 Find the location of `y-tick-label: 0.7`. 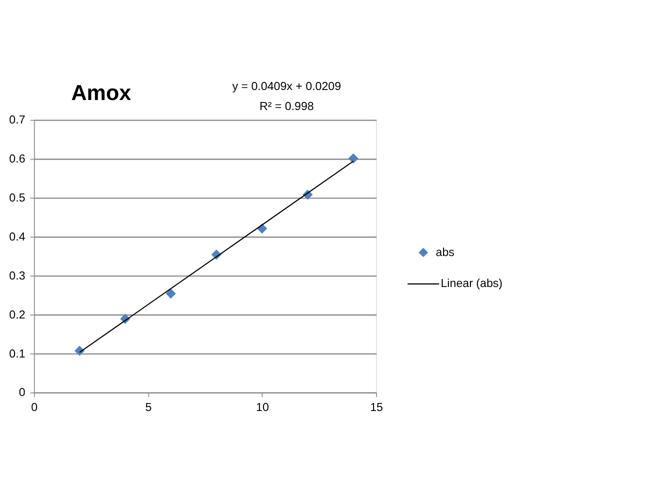

y-tick-label: 0.7 is located at coordinates (17, 120).